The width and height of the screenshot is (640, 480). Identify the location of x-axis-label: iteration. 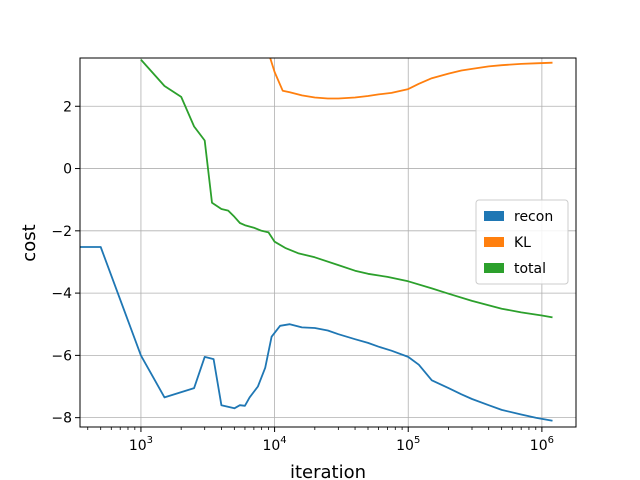
(328, 471).